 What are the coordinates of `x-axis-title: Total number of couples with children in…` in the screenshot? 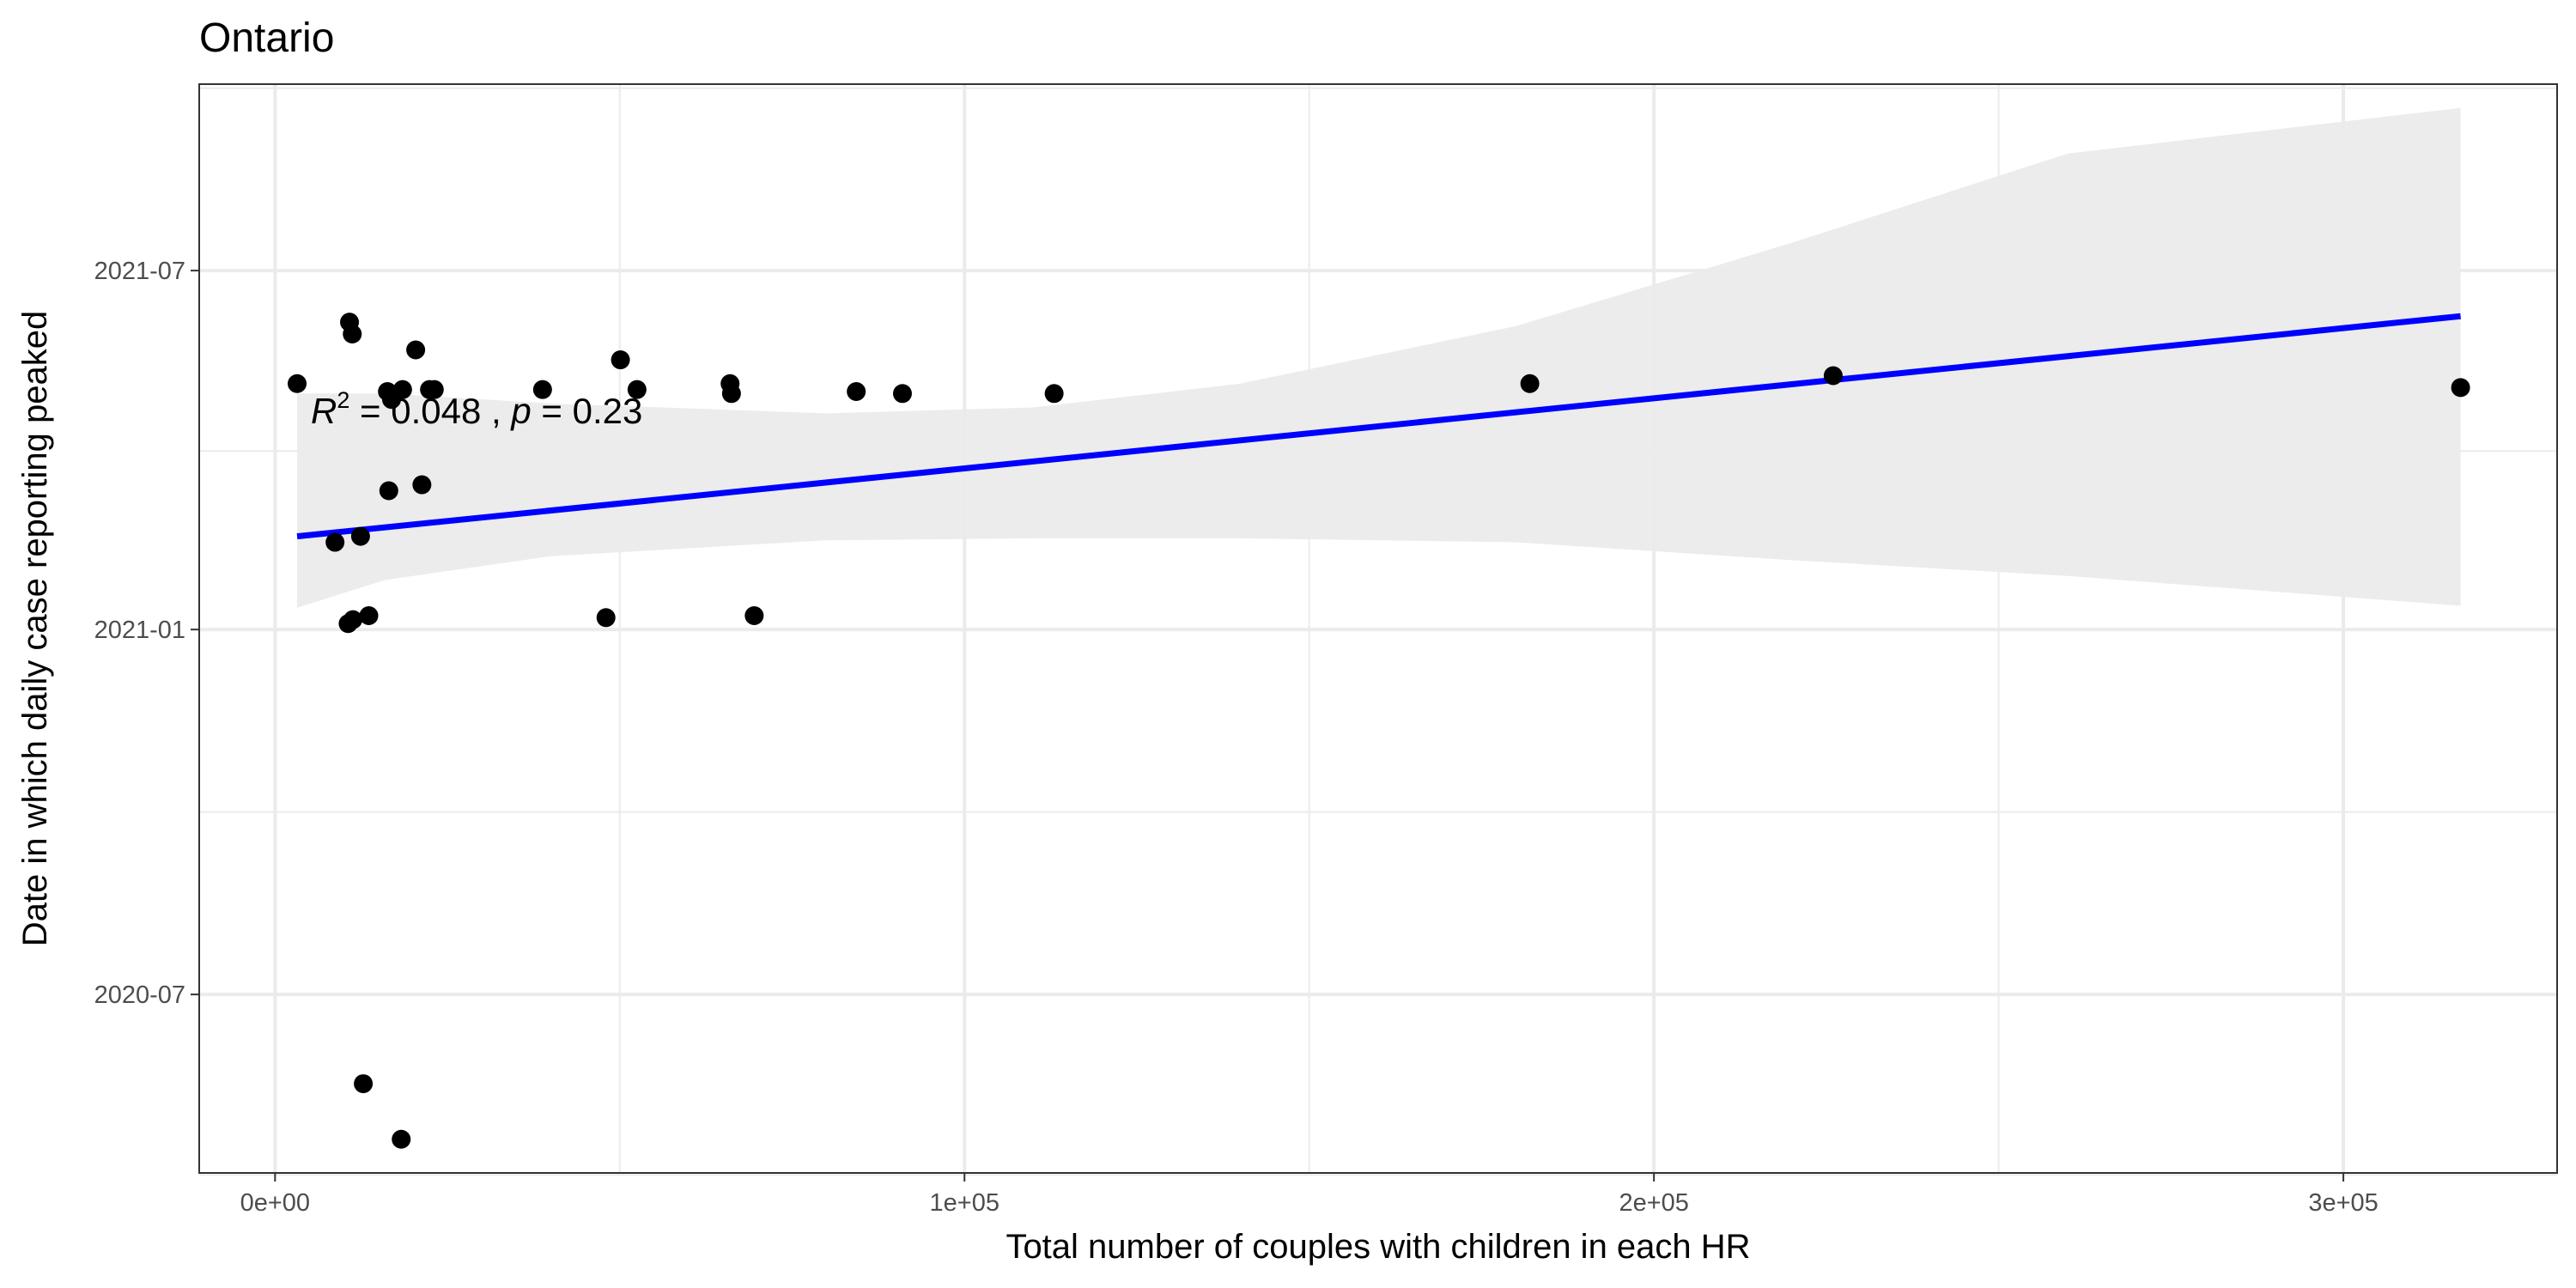 It's located at (1378, 1247).